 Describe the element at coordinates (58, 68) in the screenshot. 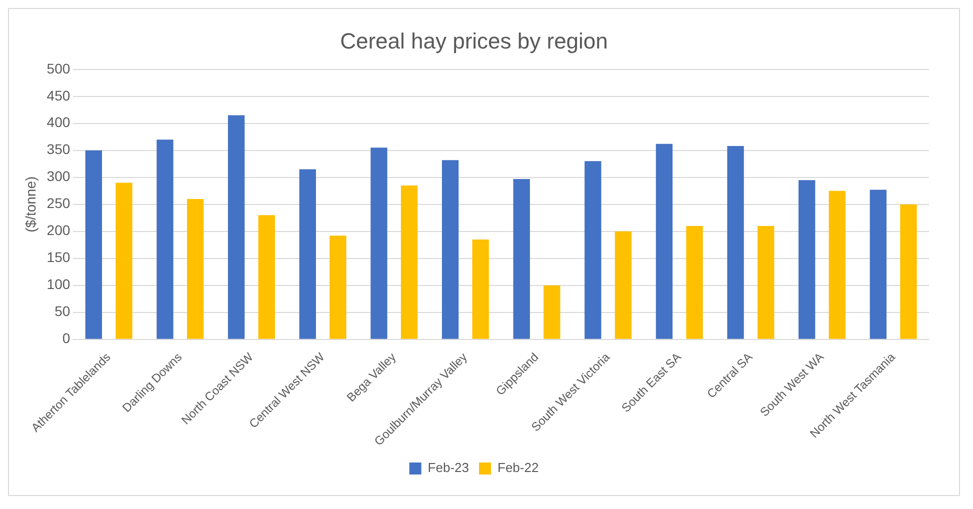

I see `y-tick-label: 500` at that location.